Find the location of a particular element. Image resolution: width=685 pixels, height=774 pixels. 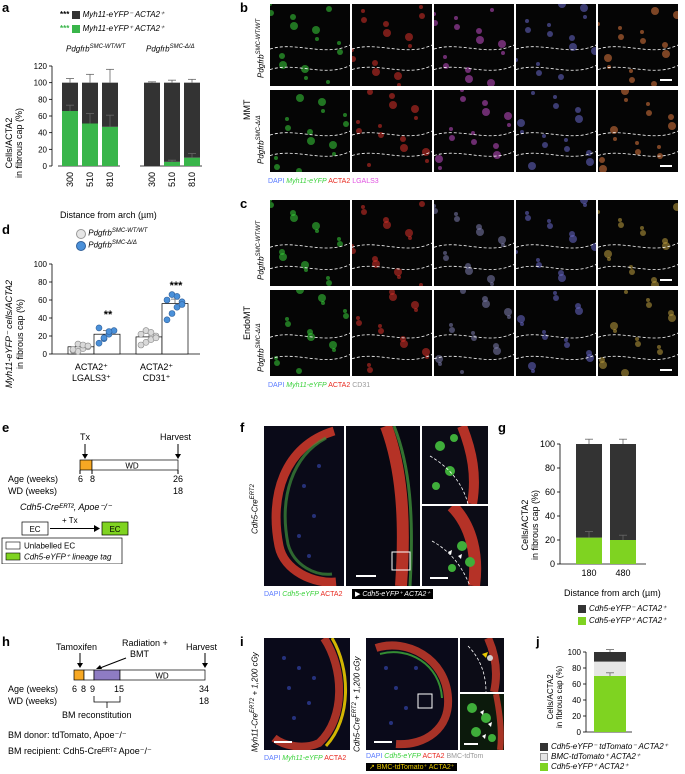

y-tick-label: 20 is located at coordinates (576, 716).